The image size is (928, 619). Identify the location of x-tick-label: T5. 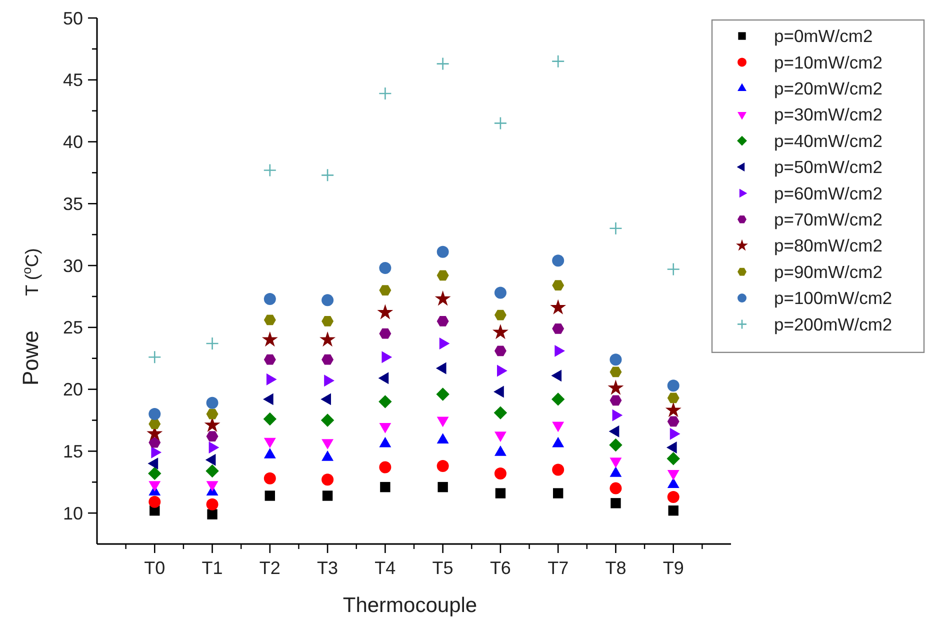
(443, 568).